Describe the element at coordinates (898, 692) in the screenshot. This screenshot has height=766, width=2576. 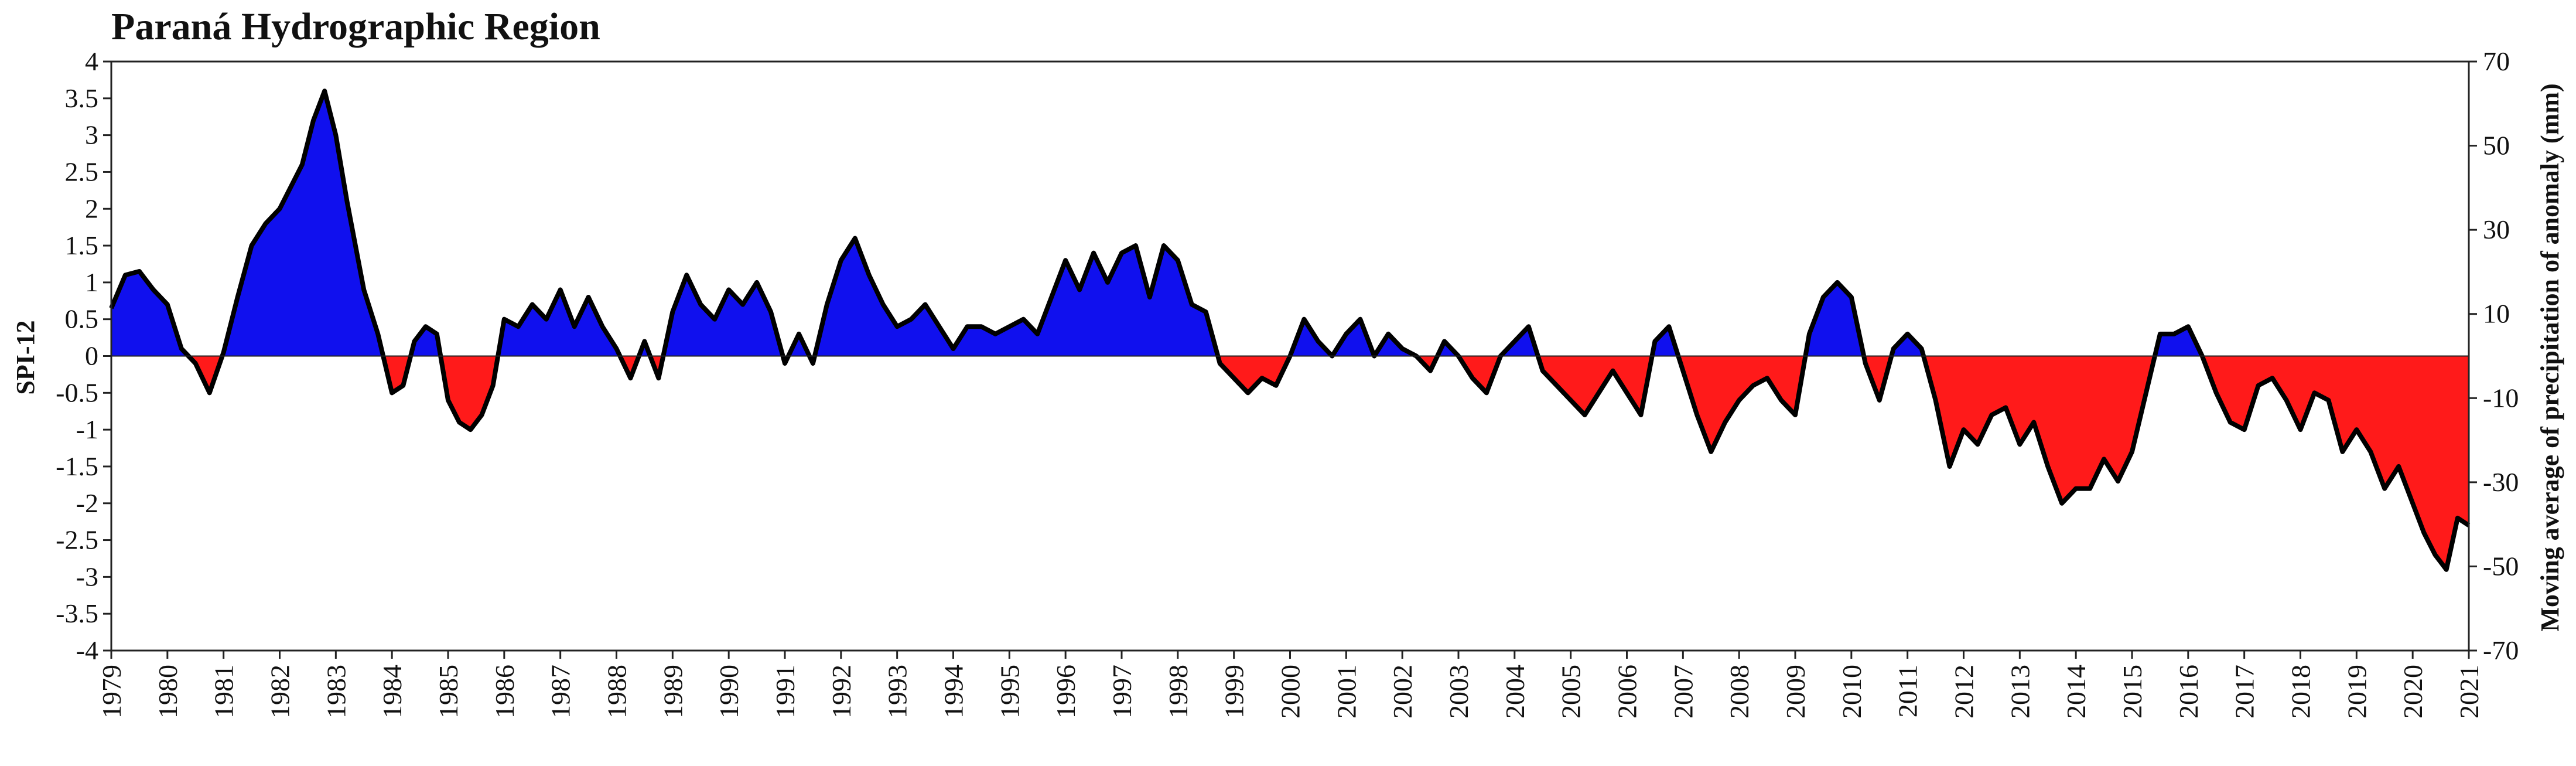
I see `x-tick-label: 1993` at that location.